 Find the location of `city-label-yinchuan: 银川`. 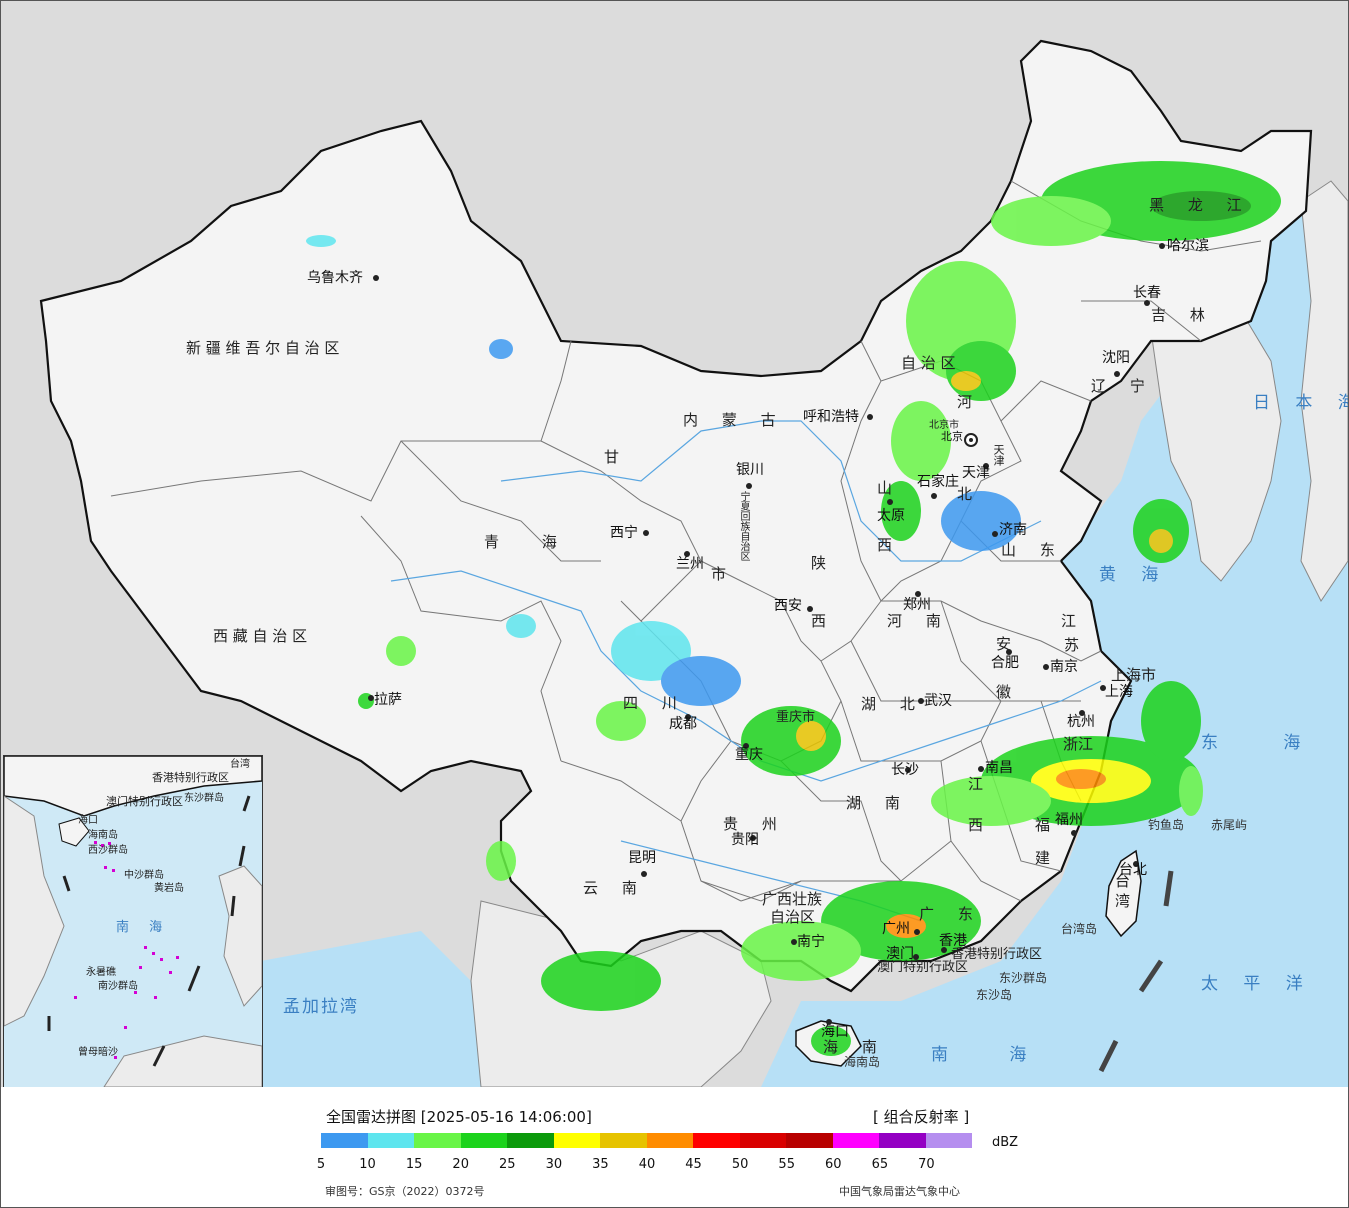

city-label-yinchuan: 银川 is located at coordinates (750, 470).